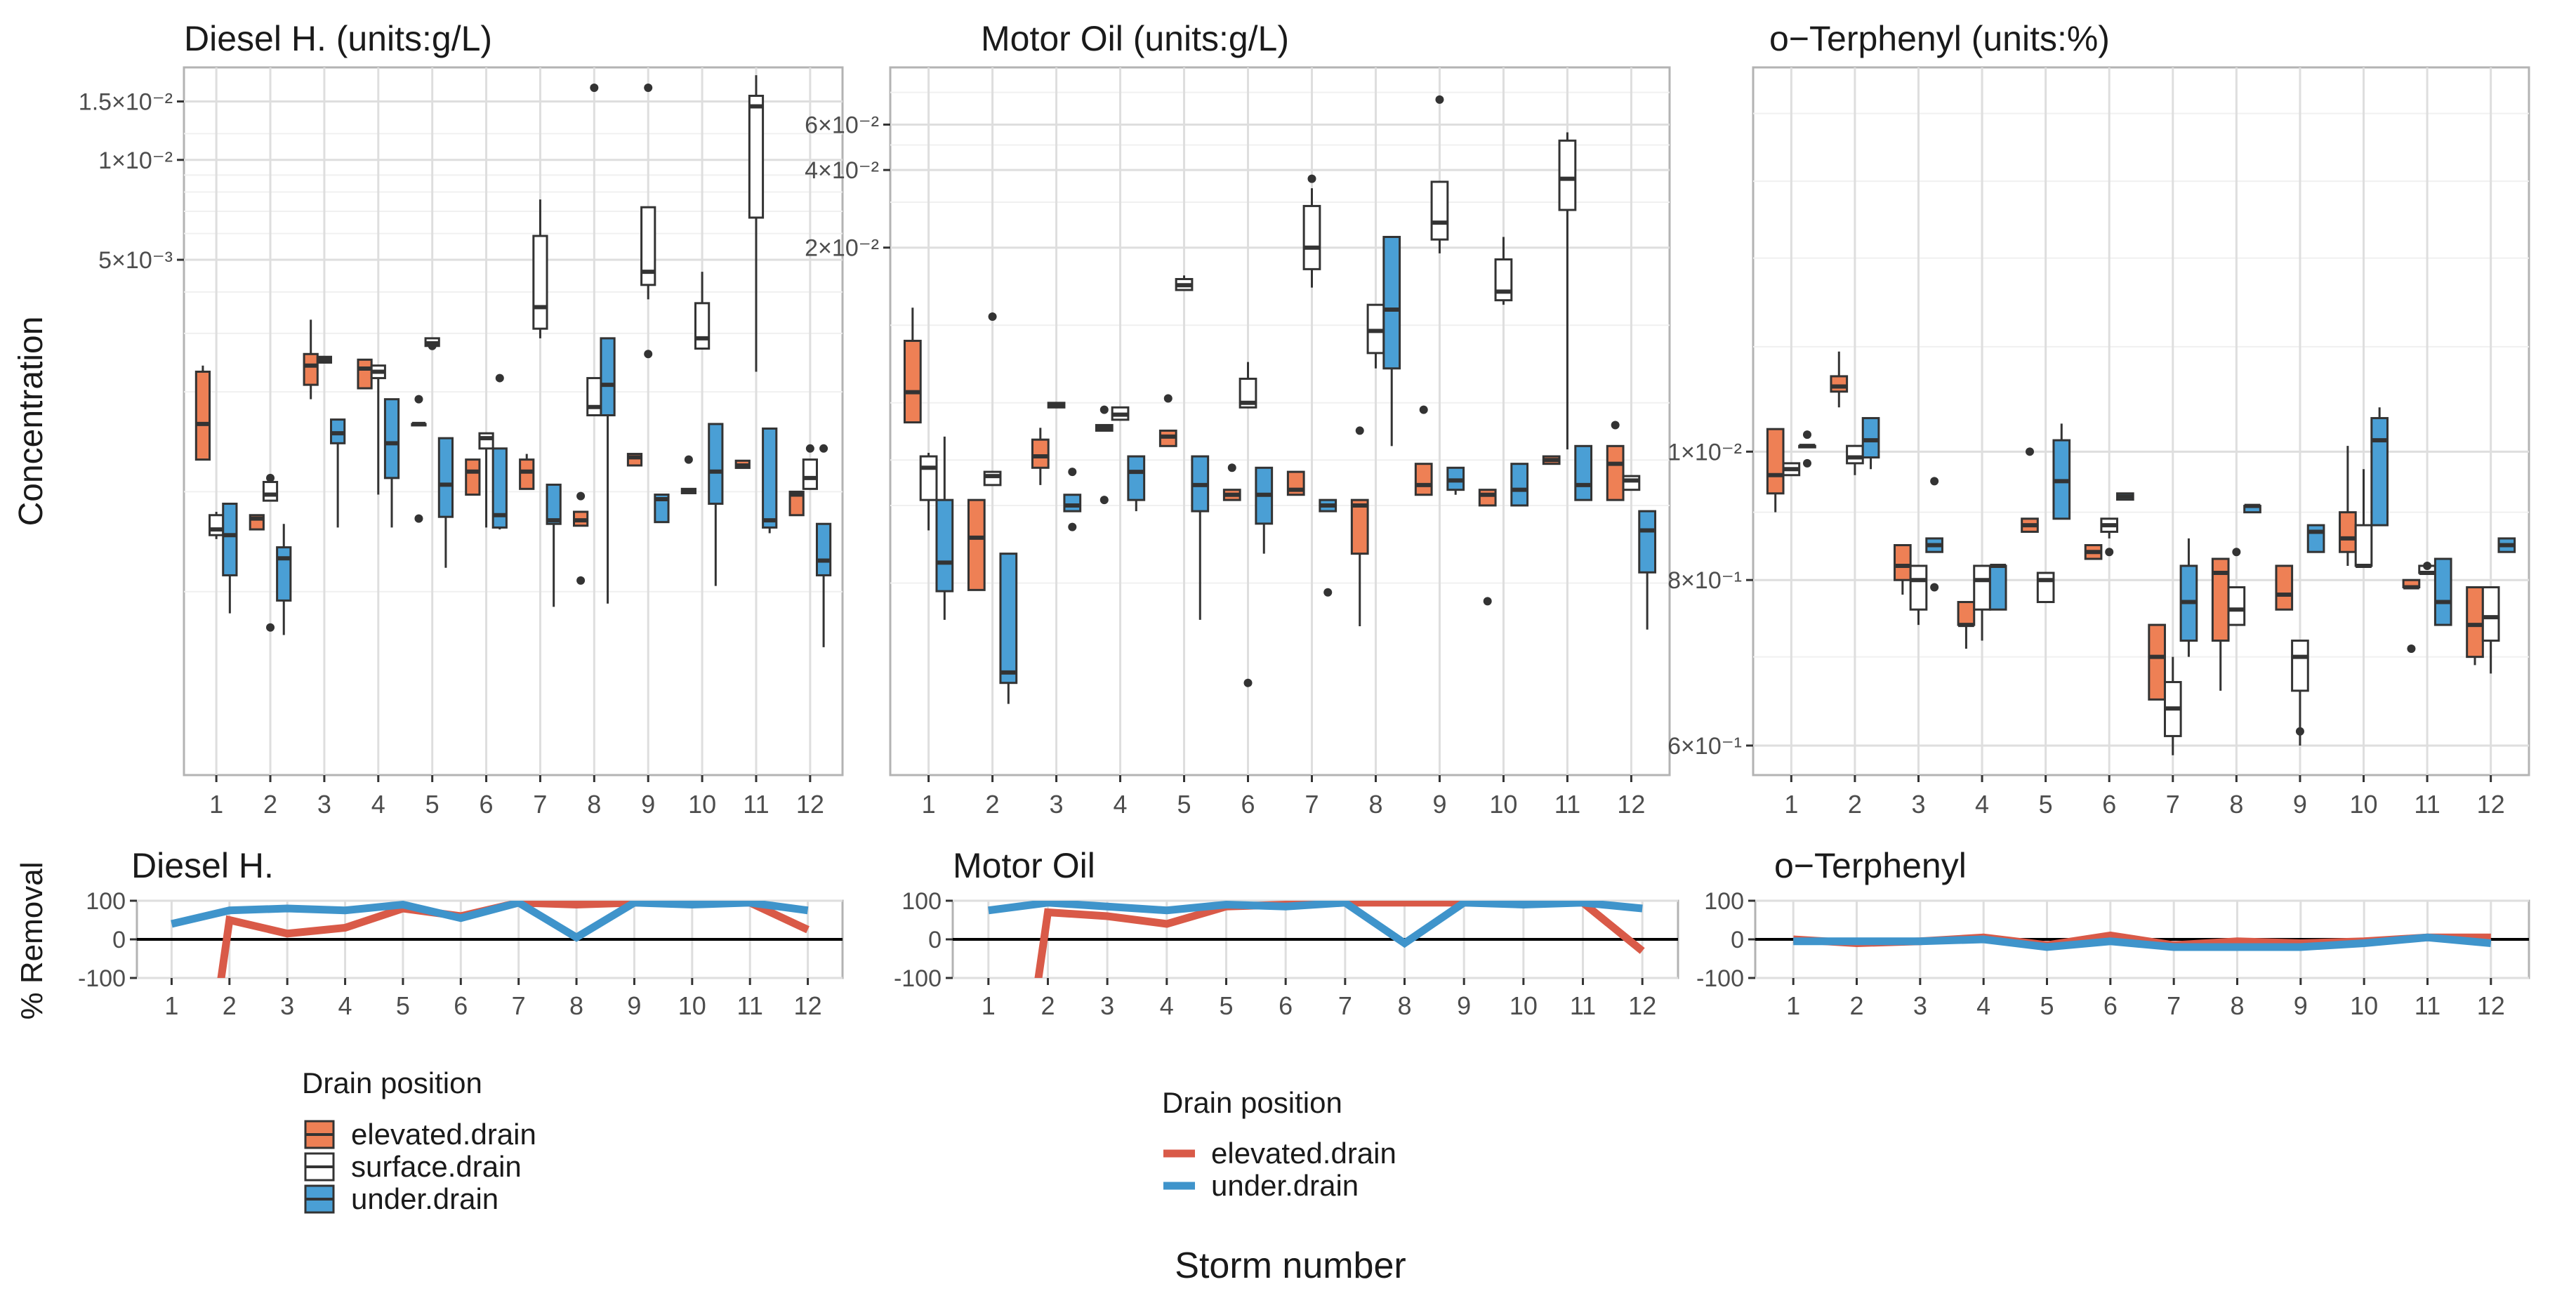  I want to click on terphenyl-removal-y-tick-label-2: 100, so click(1724, 901).